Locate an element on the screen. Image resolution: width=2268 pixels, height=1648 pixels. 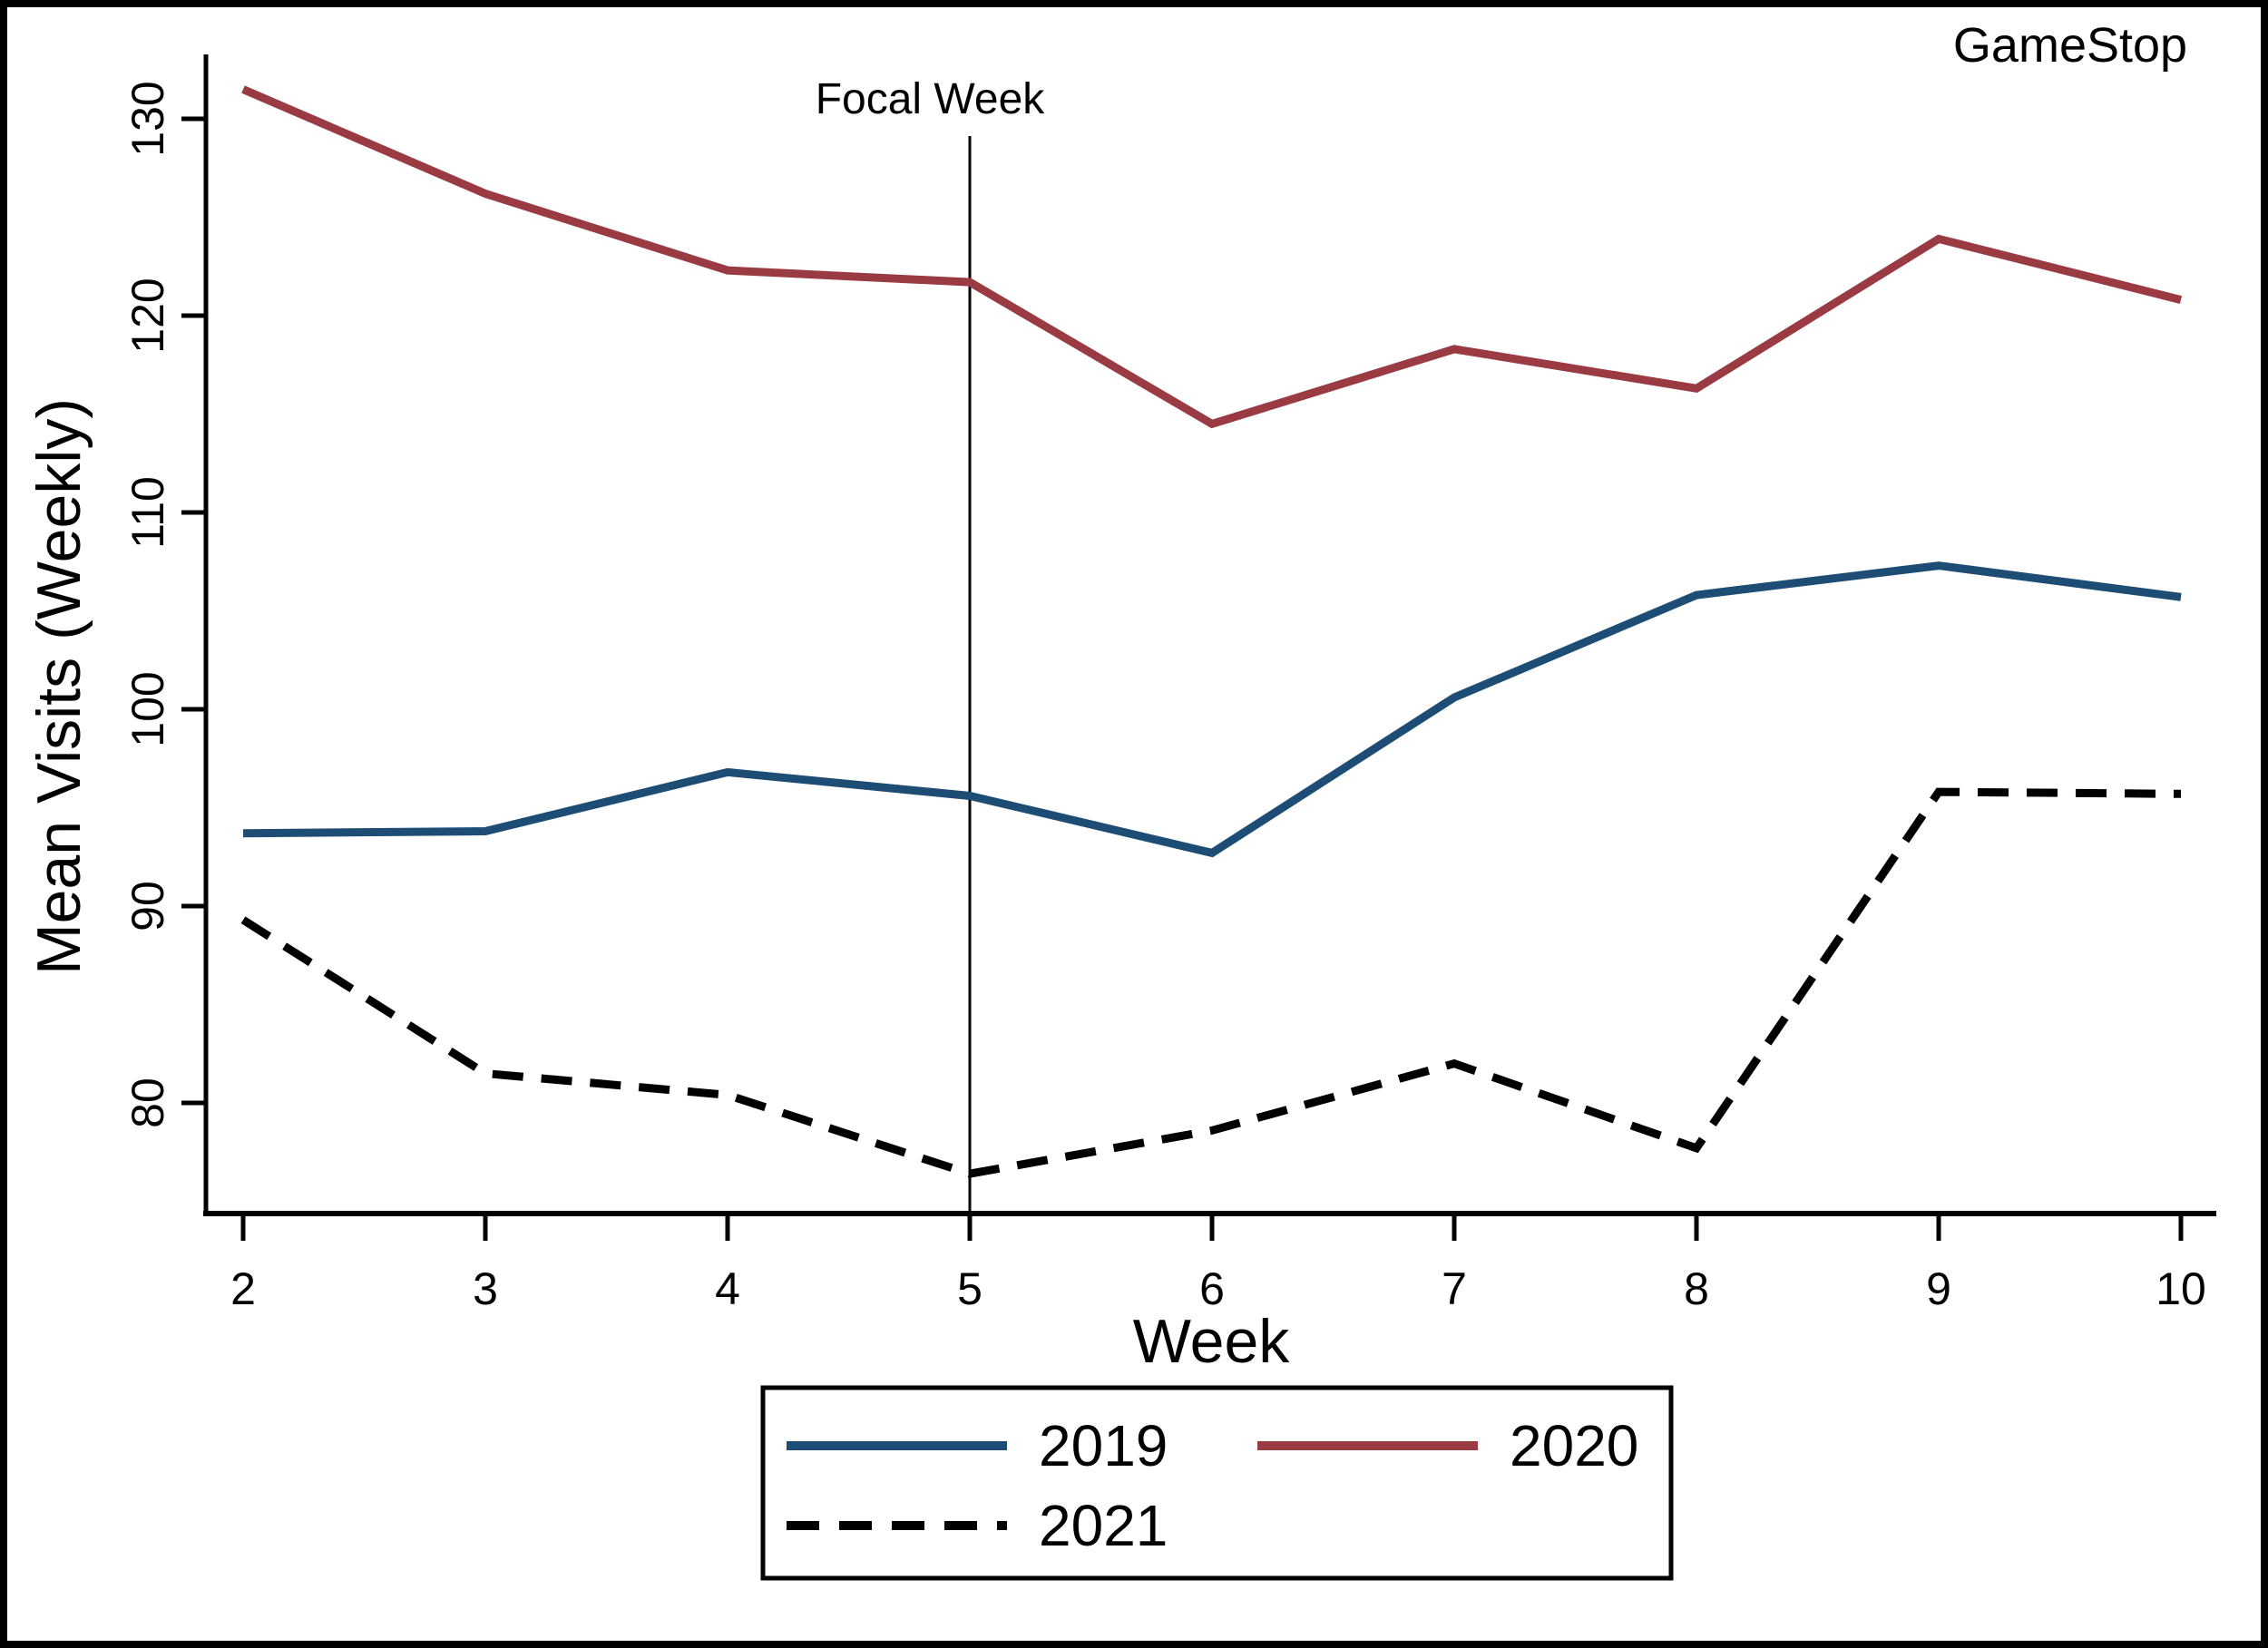
y-tick-label: 100 is located at coordinates (147, 708).